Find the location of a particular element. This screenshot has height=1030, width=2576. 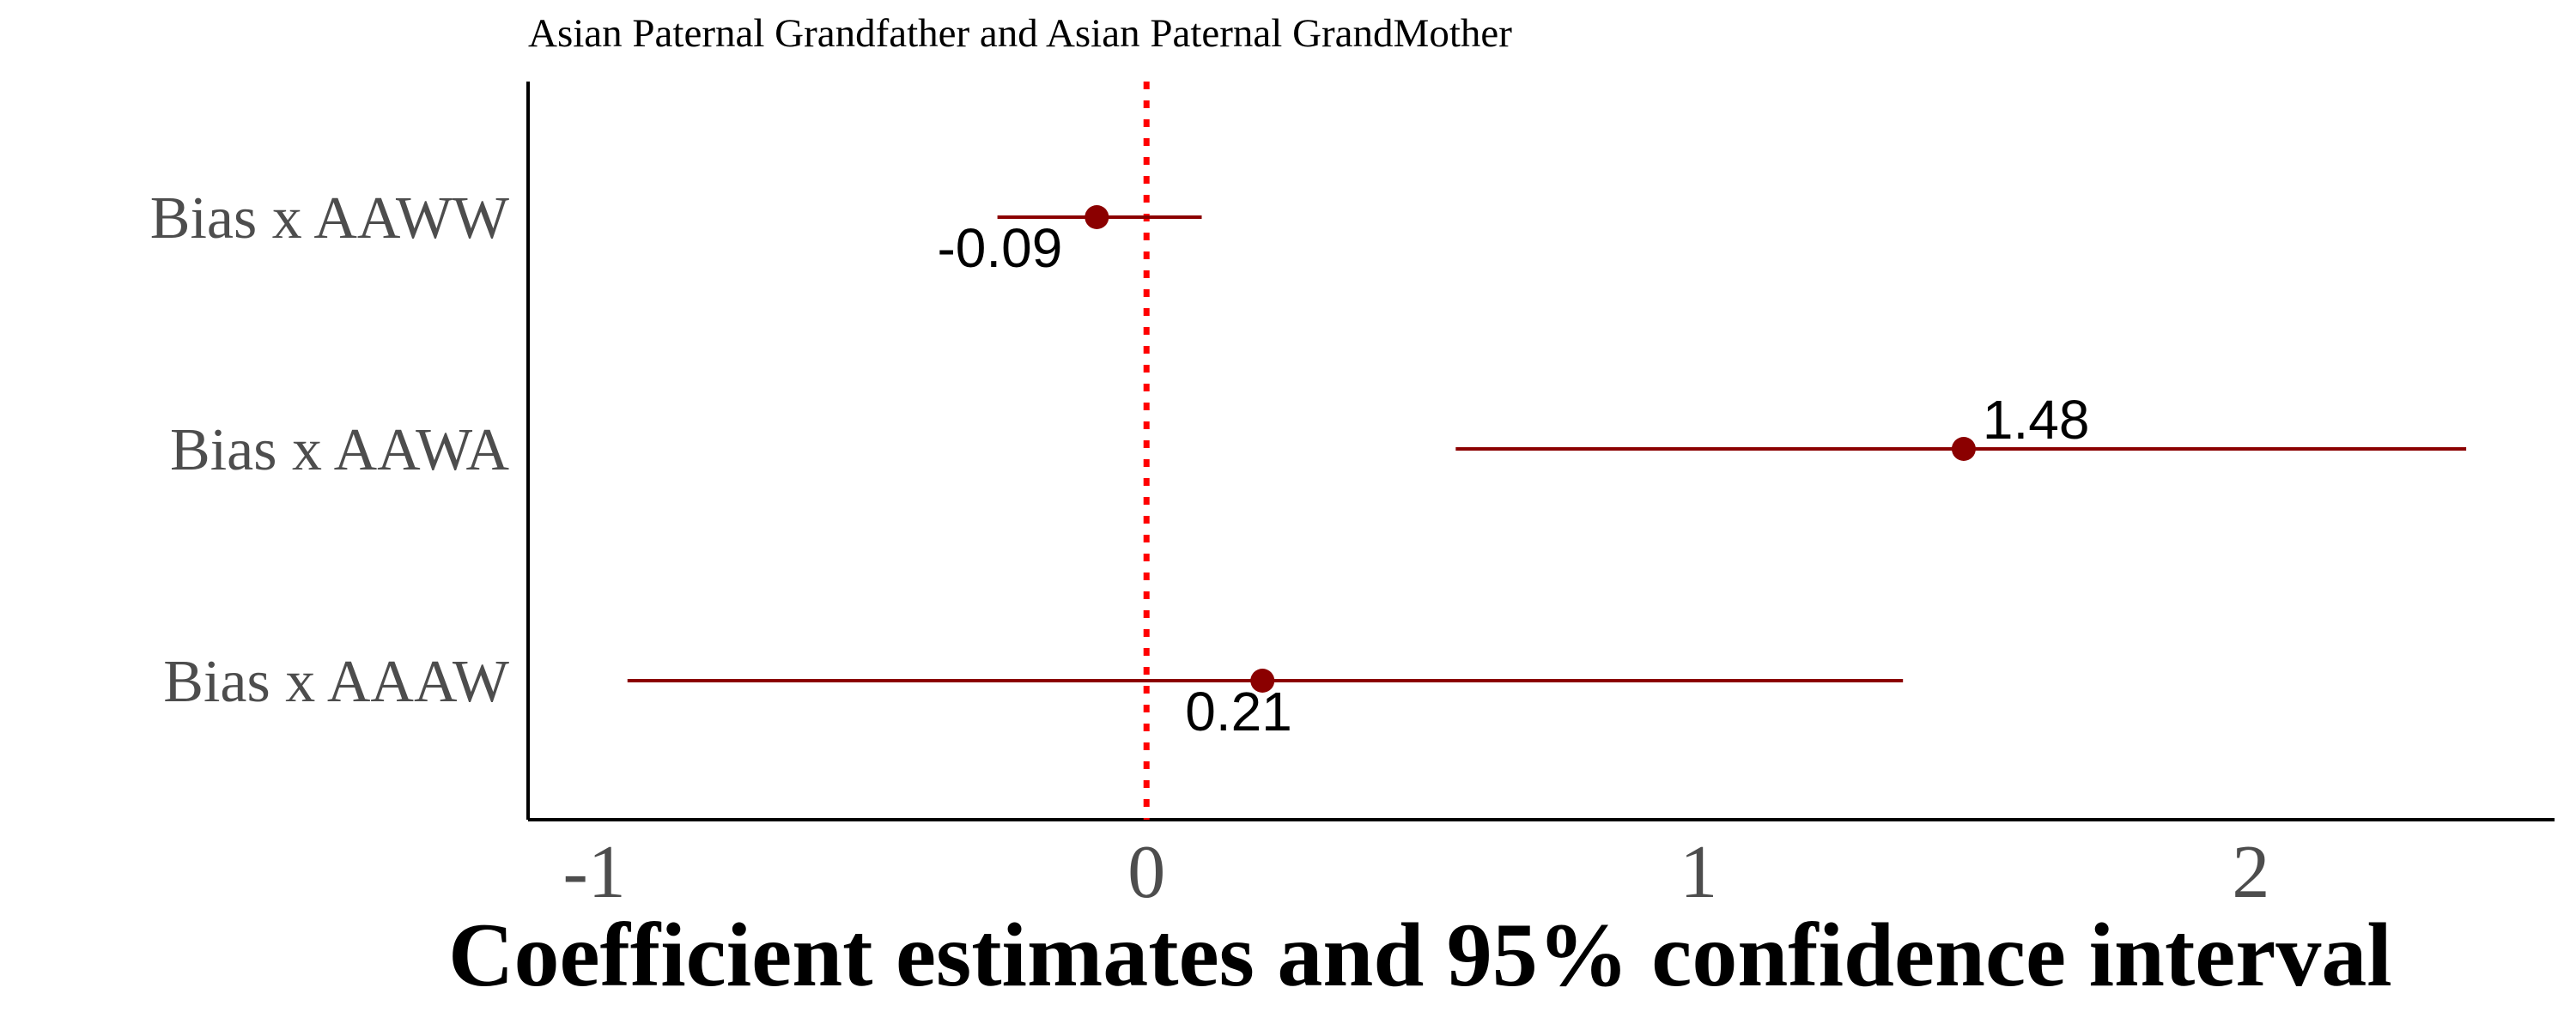

value-label: 0.21 is located at coordinates (1239, 711).